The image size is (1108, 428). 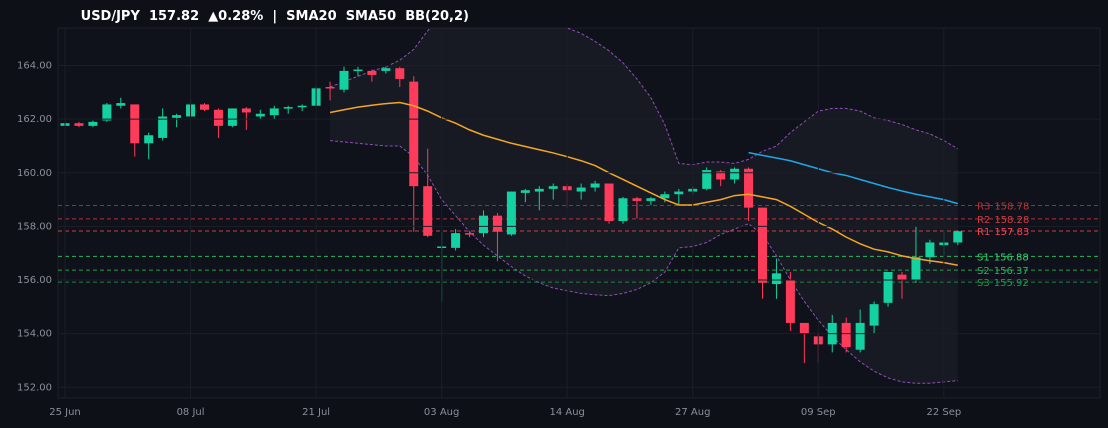 I want to click on y-tick-label: 154.00, so click(x=34, y=334).